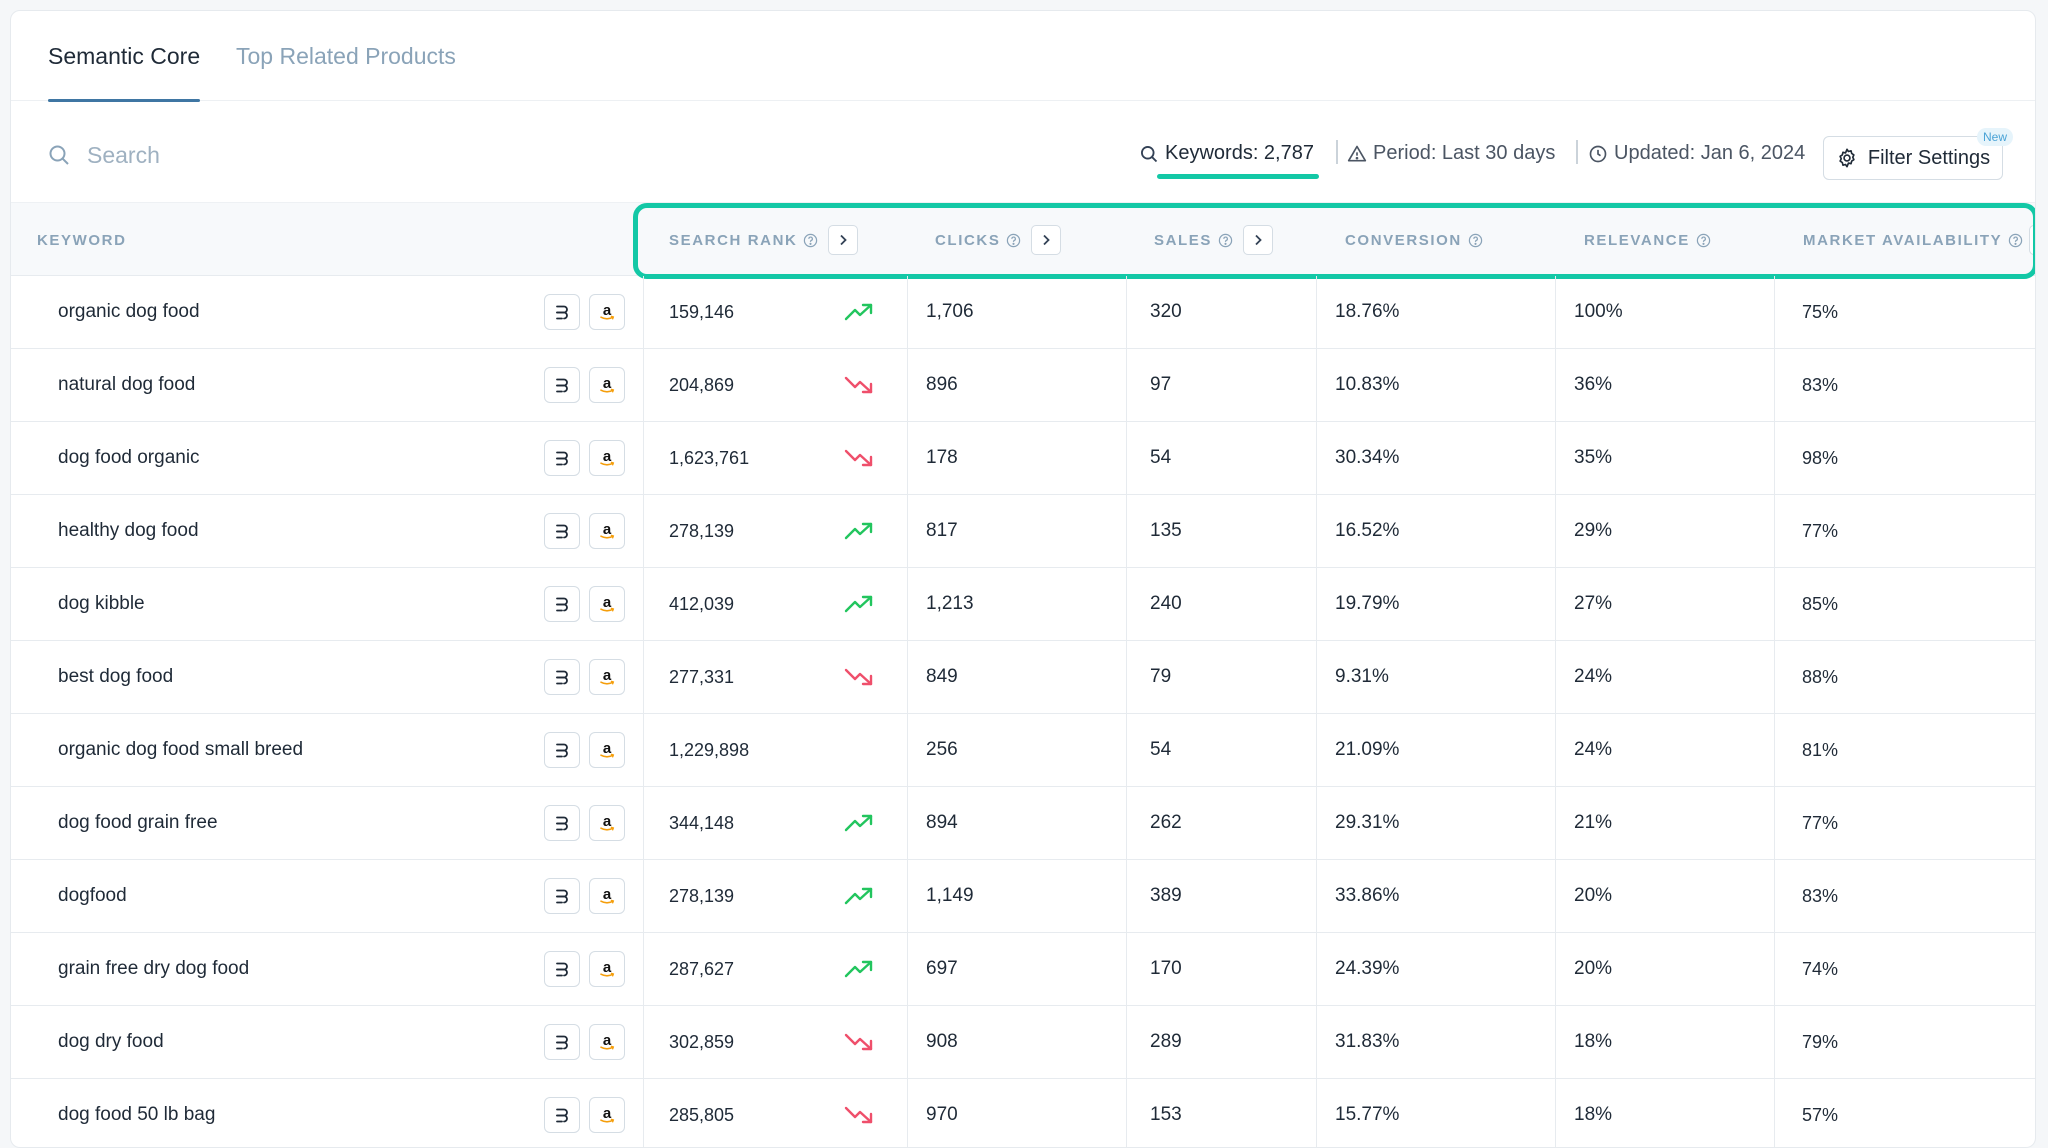  Describe the element at coordinates (998, 240) in the screenshot. I see `column-header-clicks: CLICKS` at that location.